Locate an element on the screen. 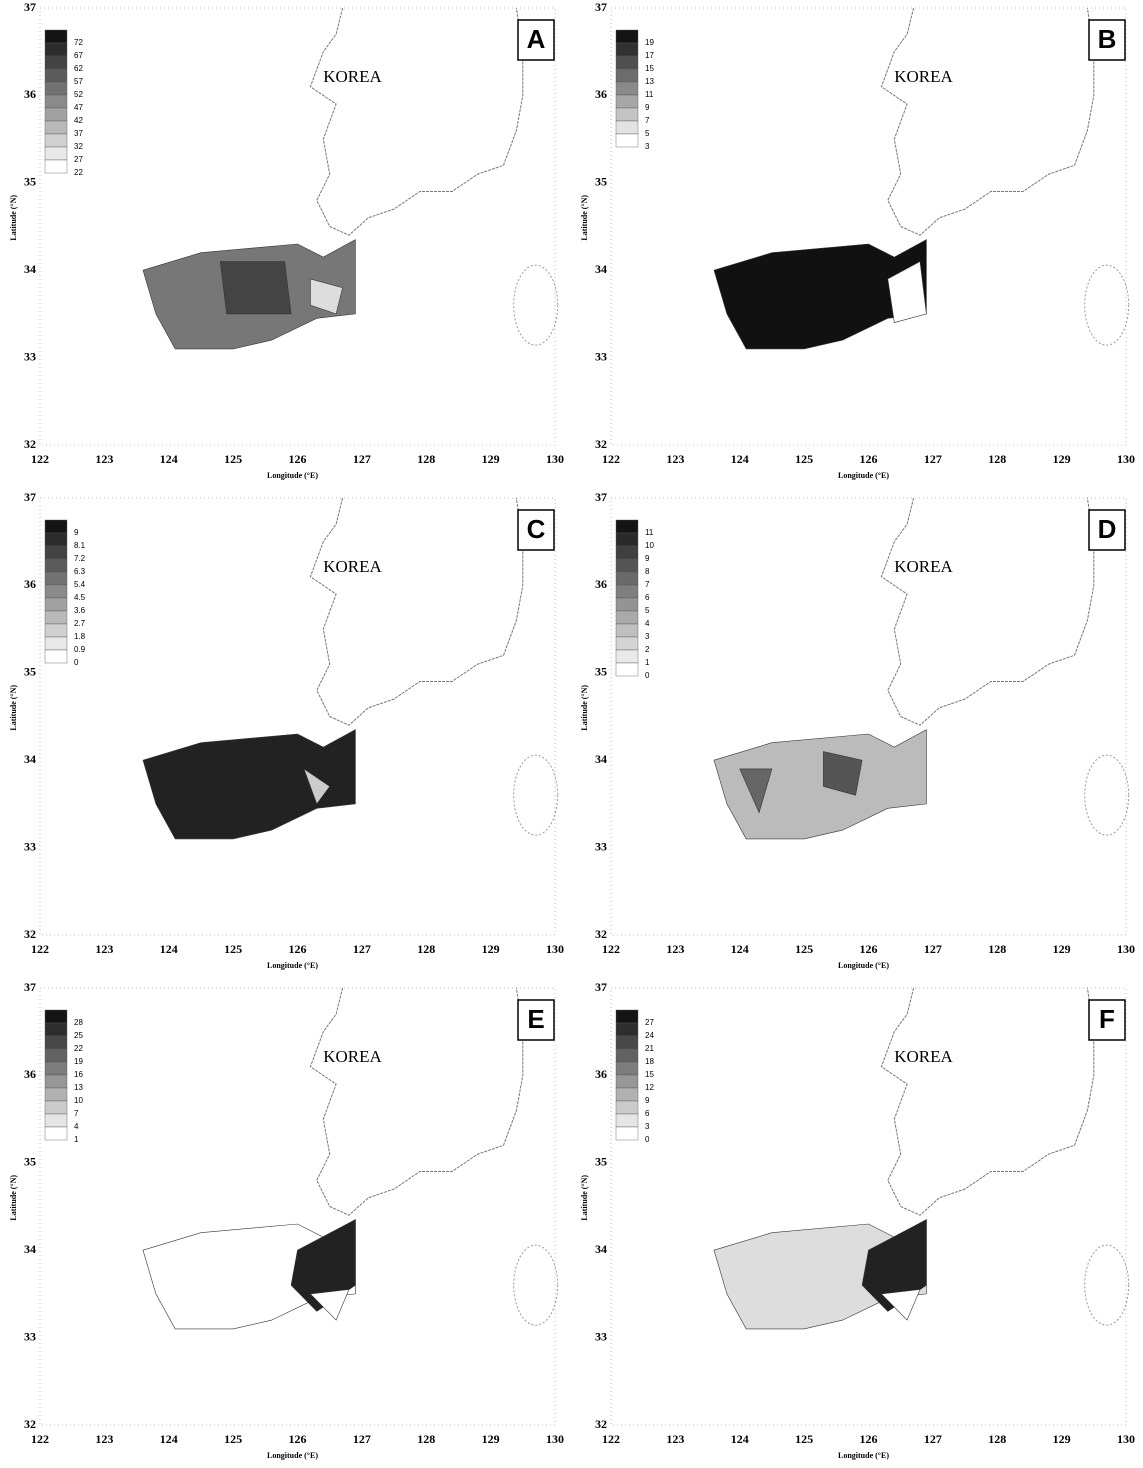  contour-area is located at coordinates (326, 296).